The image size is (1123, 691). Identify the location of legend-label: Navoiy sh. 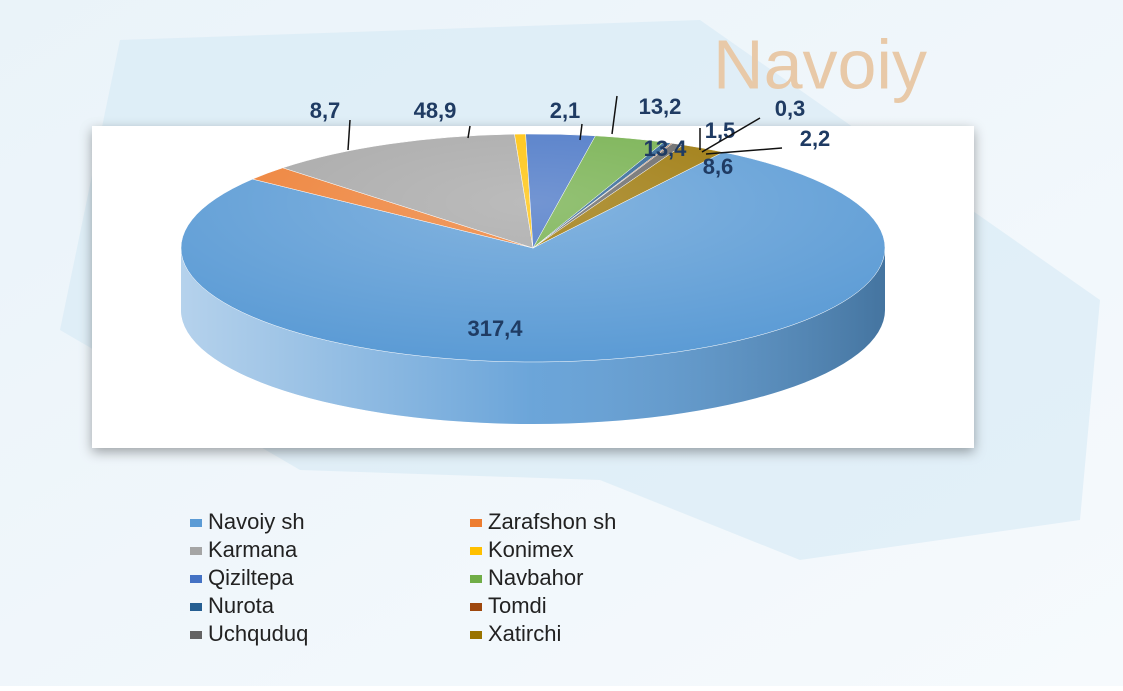
(256, 521).